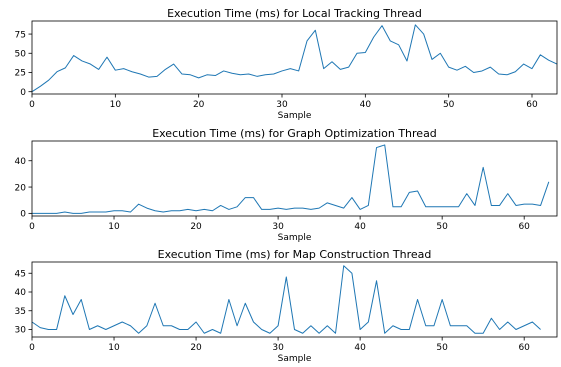  I want to click on y-tick-label: 35, so click(20, 312).